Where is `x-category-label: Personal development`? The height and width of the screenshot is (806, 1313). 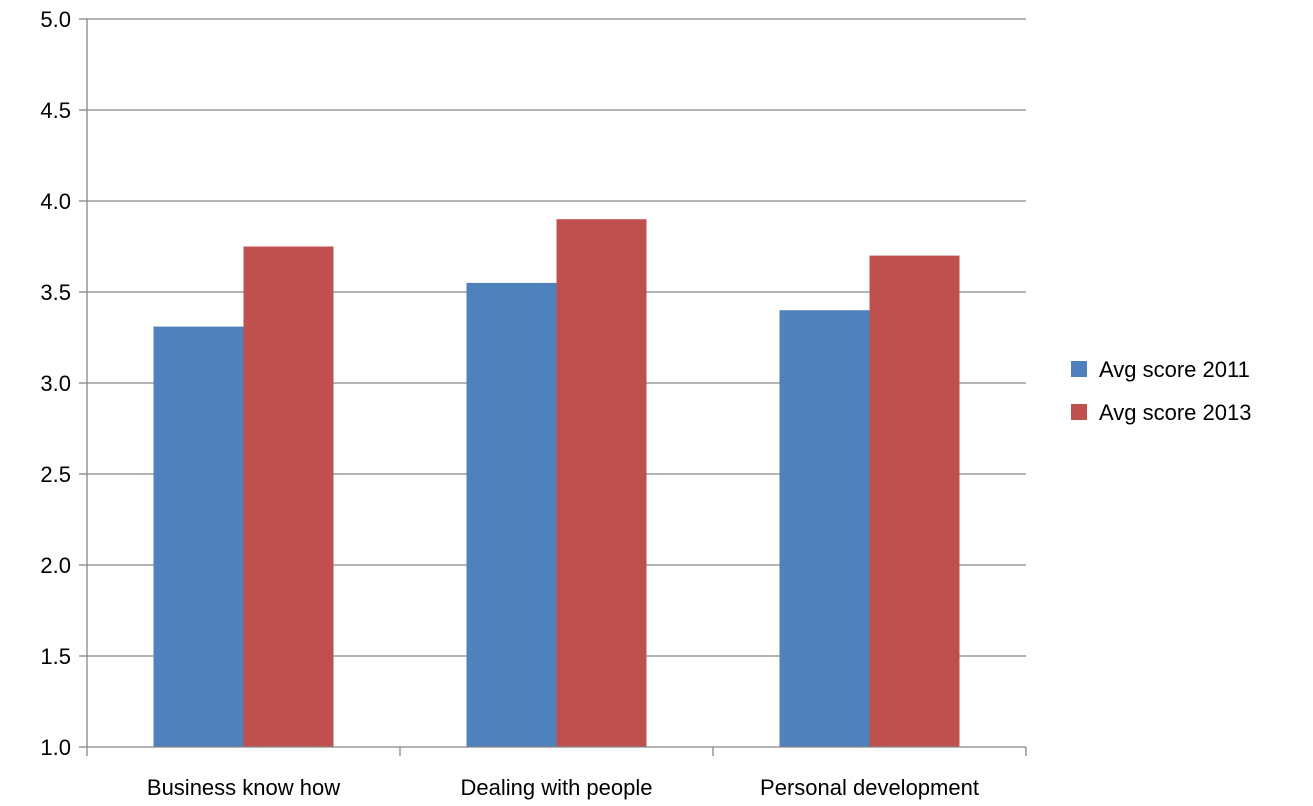
x-category-label: Personal development is located at coordinates (869, 787).